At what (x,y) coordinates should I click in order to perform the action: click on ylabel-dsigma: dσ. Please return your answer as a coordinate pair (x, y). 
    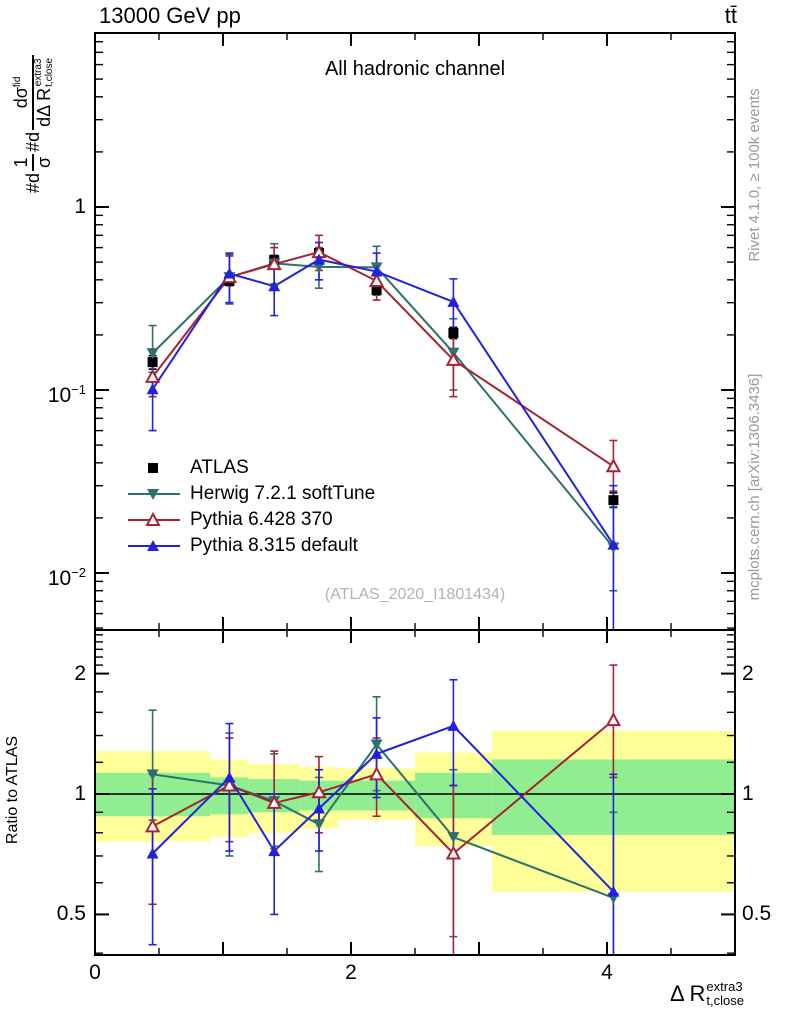
    Looking at the image, I should click on (20, 98).